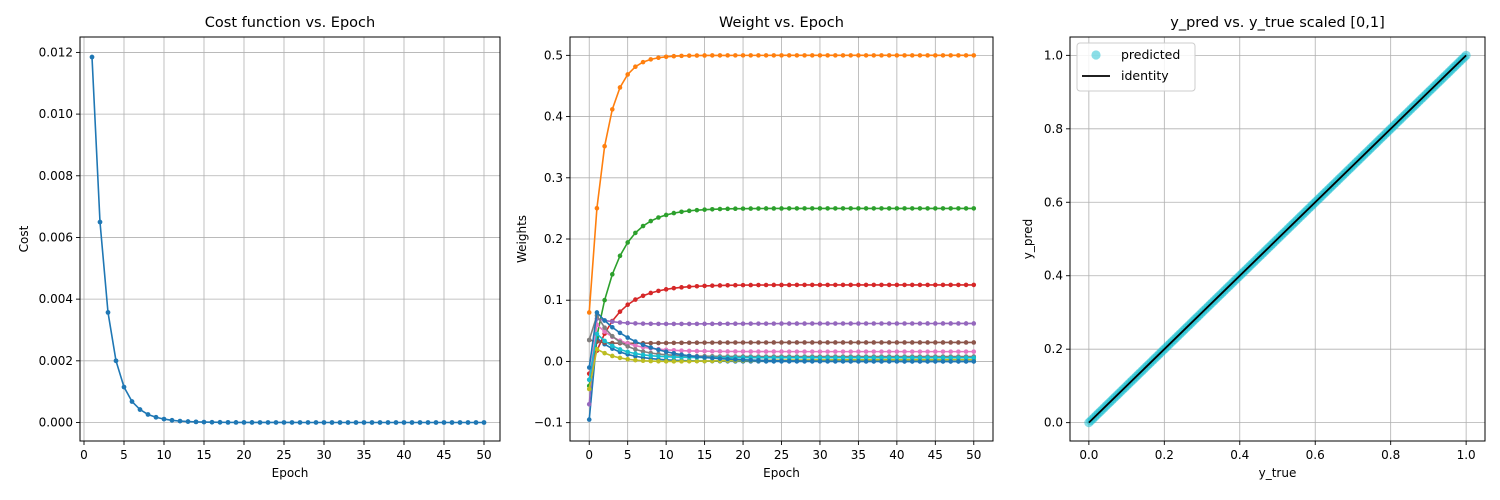  I want to click on x-tick-label: 25, so click(781, 455).